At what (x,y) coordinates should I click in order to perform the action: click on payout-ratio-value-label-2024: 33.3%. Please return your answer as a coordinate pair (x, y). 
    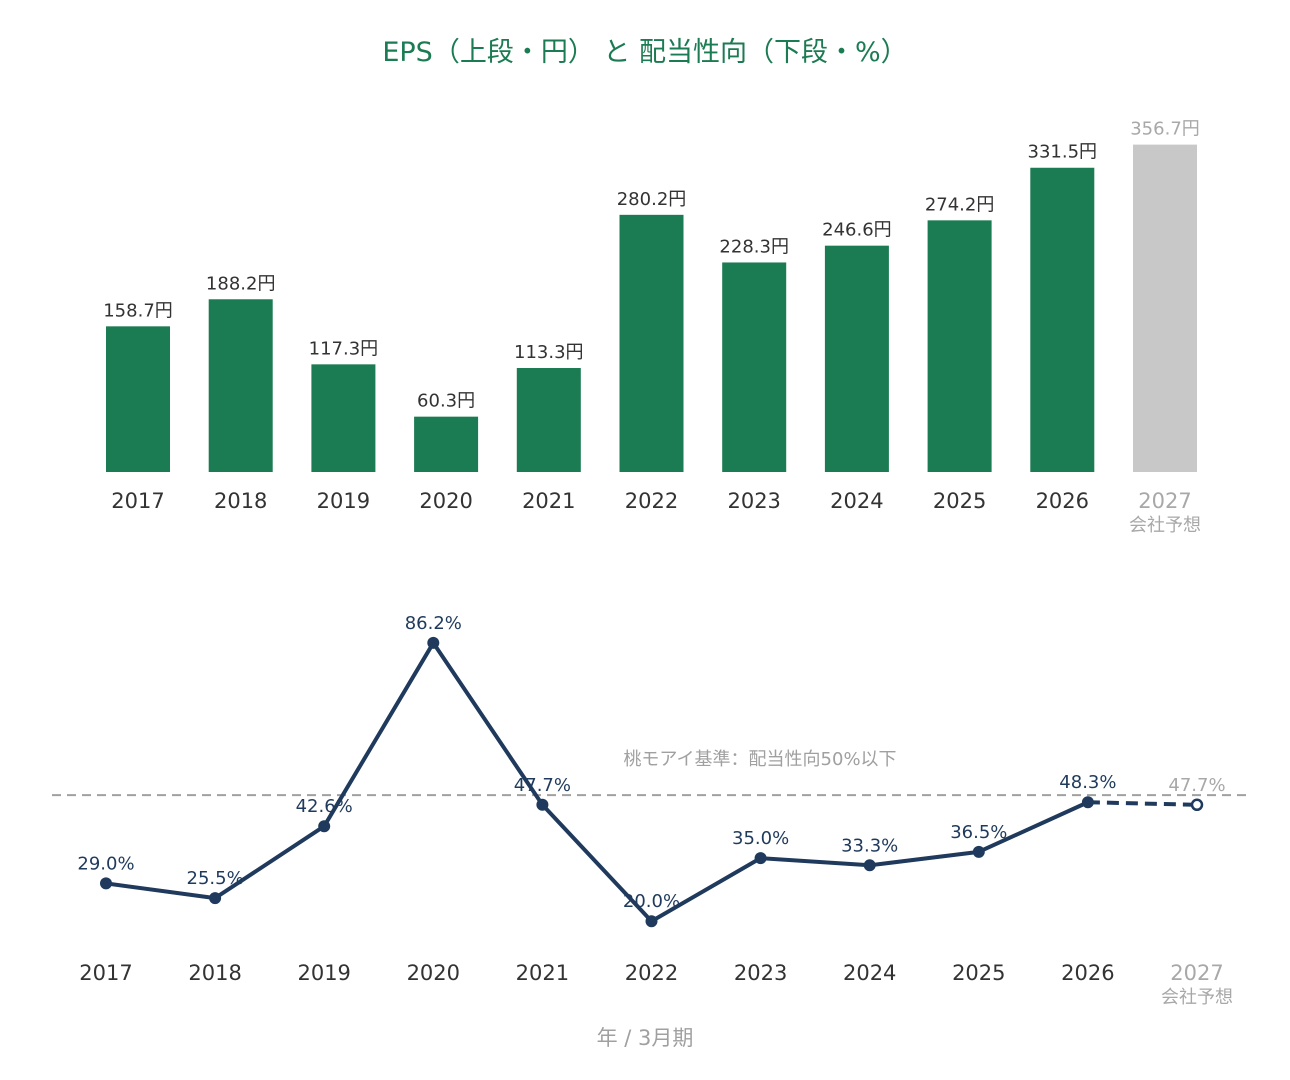
    Looking at the image, I should click on (869, 845).